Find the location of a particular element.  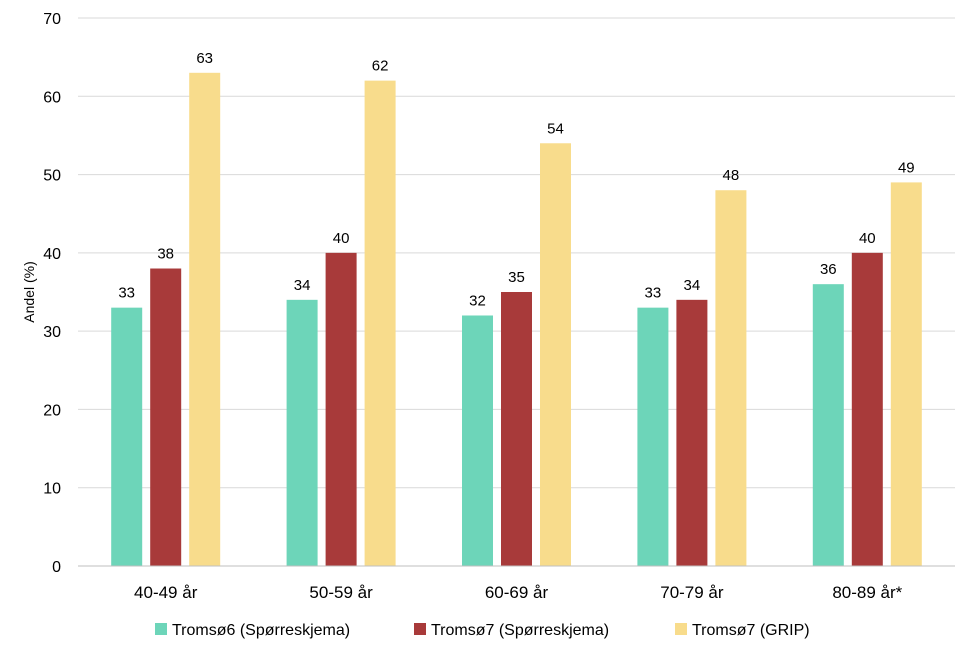

y-axis-title: Andel (%) is located at coordinates (29, 291).